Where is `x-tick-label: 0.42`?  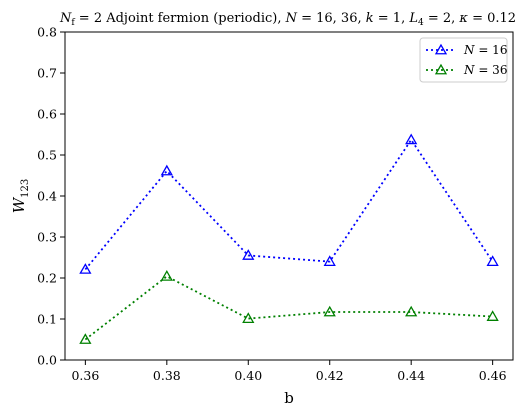 x-tick-label: 0.42 is located at coordinates (330, 375).